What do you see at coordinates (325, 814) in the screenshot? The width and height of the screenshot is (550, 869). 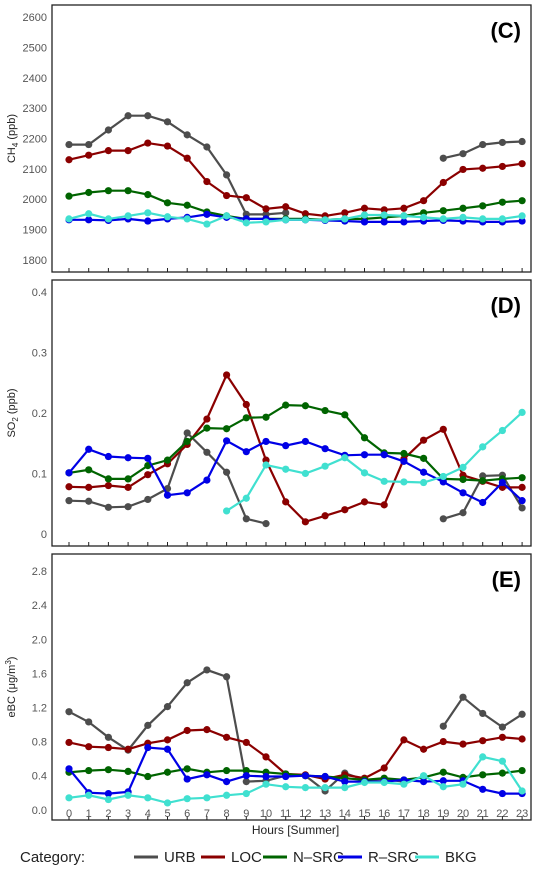 I see `x-tick-label: 13` at bounding box center [325, 814].